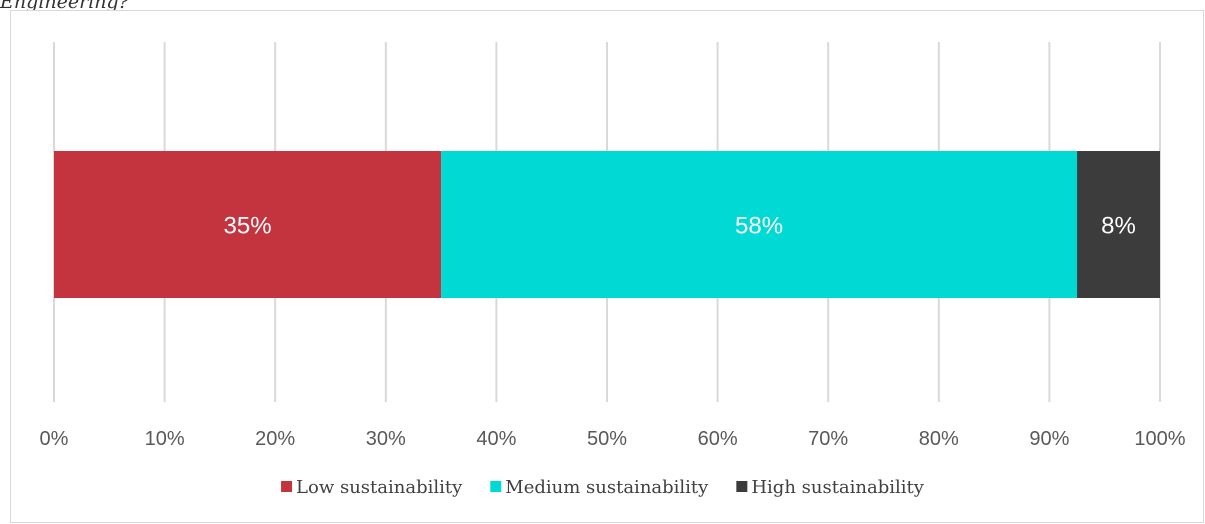 The image size is (1205, 524). I want to click on x-tick-label: 20%, so click(275, 439).